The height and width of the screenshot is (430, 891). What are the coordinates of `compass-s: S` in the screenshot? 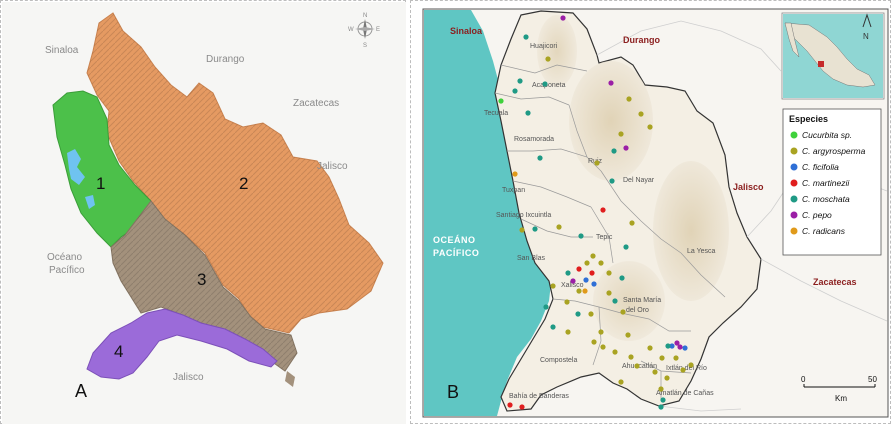 It's located at (365, 46).